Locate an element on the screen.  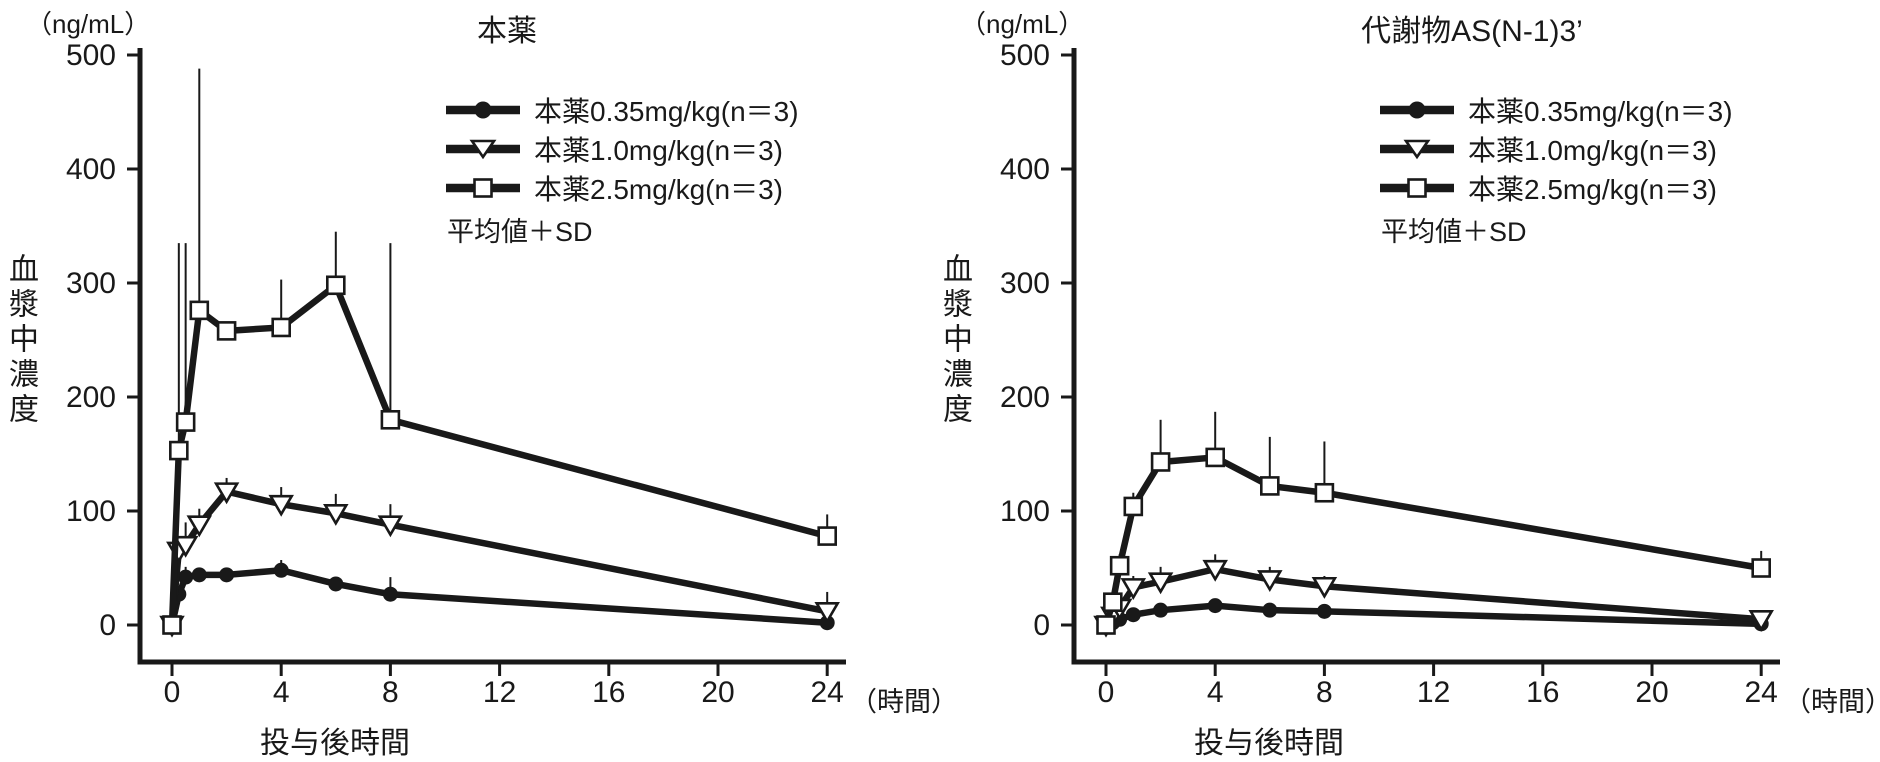
x-axis-unit: （時間） is located at coordinates (904, 702).